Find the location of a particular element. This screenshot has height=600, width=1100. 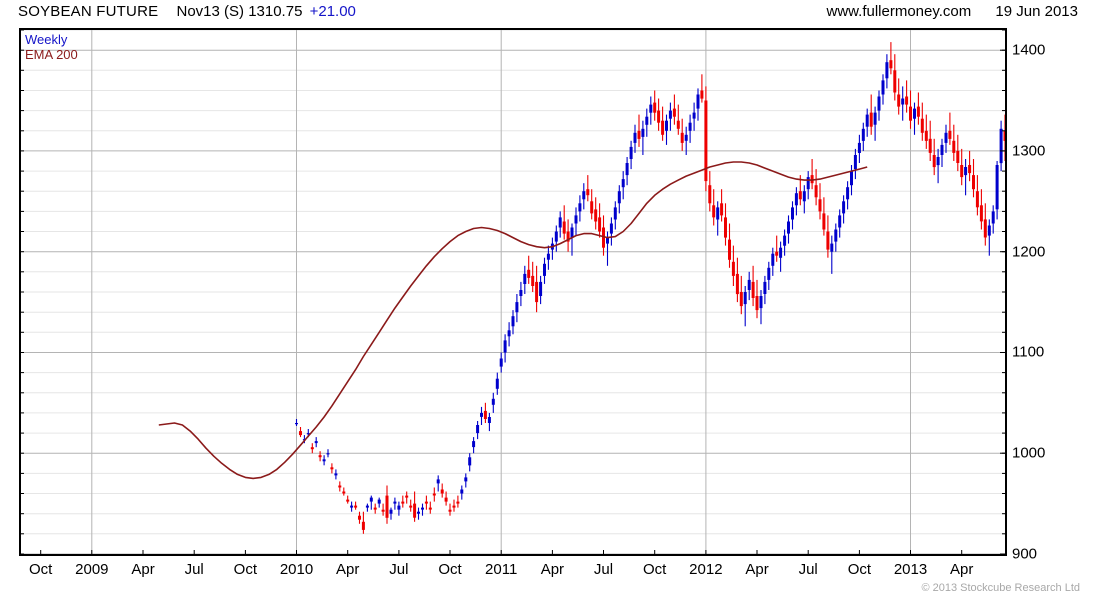

legend-item-weekly: Weekly is located at coordinates (46, 39).